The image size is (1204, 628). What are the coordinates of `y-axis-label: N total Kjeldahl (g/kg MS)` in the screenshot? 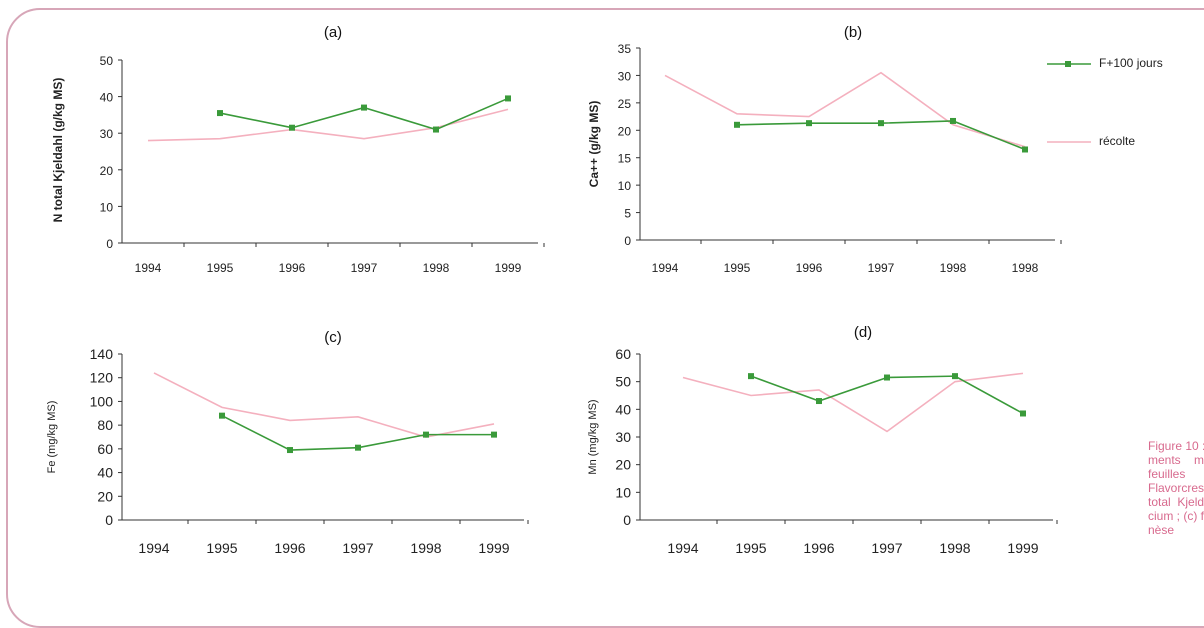 It's located at (58, 150).